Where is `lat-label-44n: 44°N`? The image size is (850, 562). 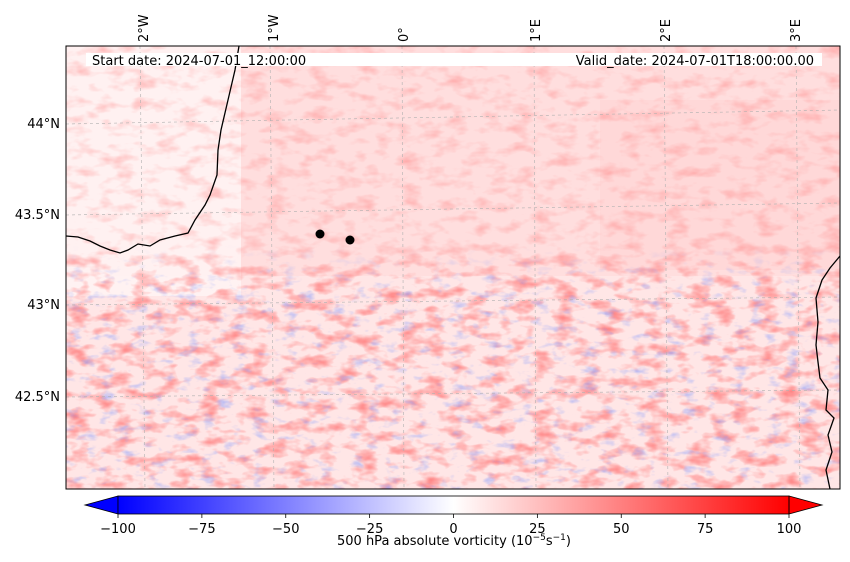
lat-label-44n: 44°N is located at coordinates (43, 124).